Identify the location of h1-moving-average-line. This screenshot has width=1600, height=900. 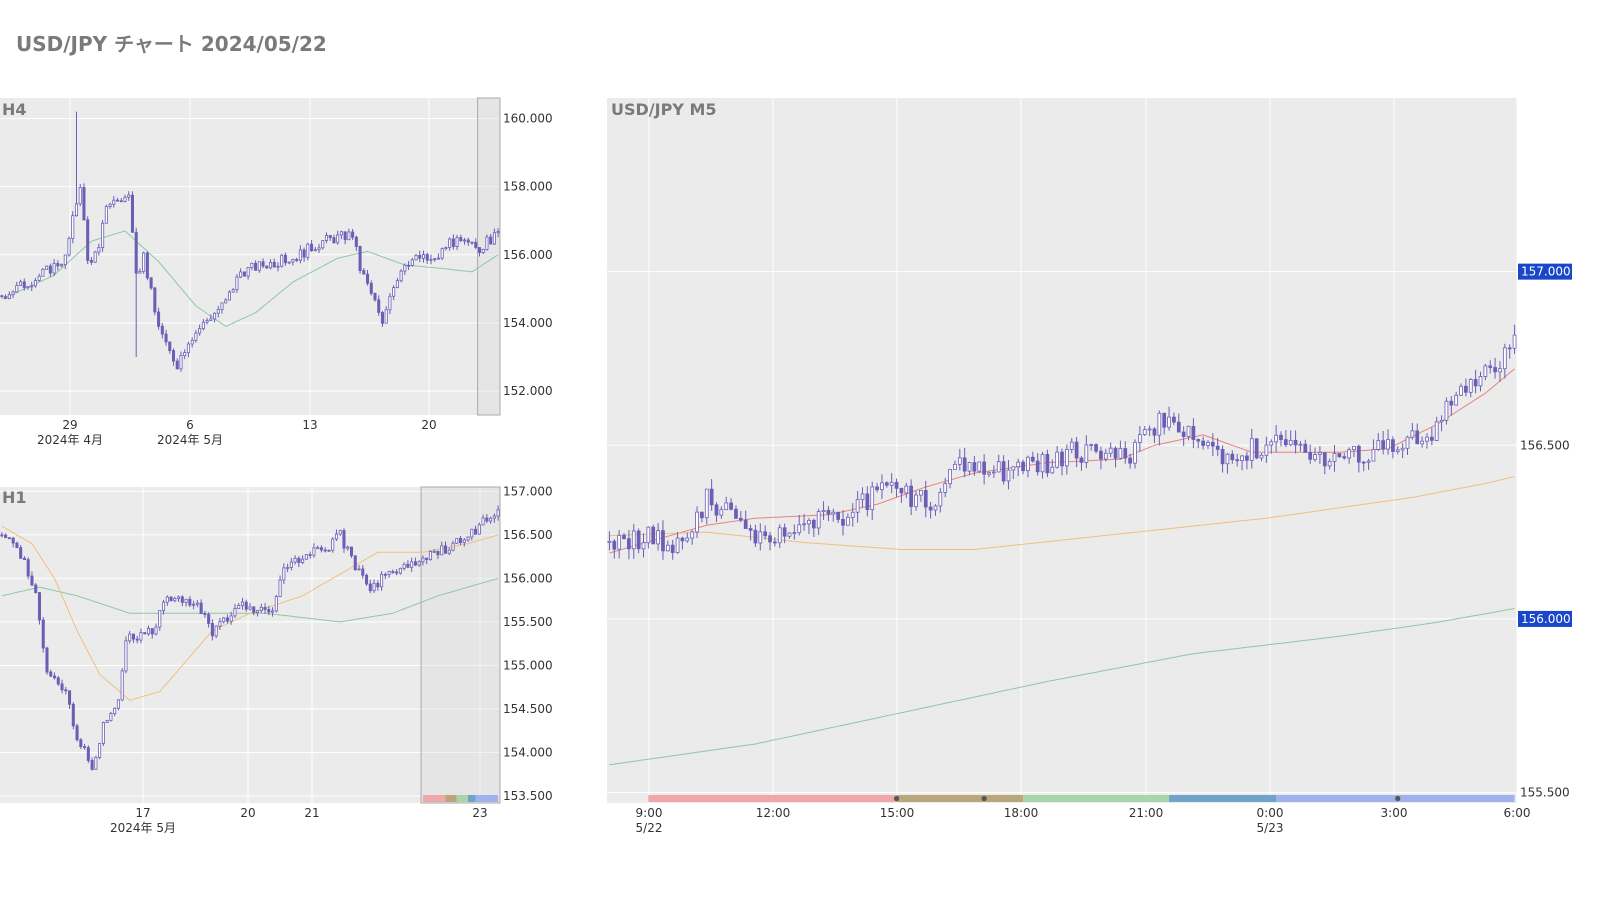
(250, 613).